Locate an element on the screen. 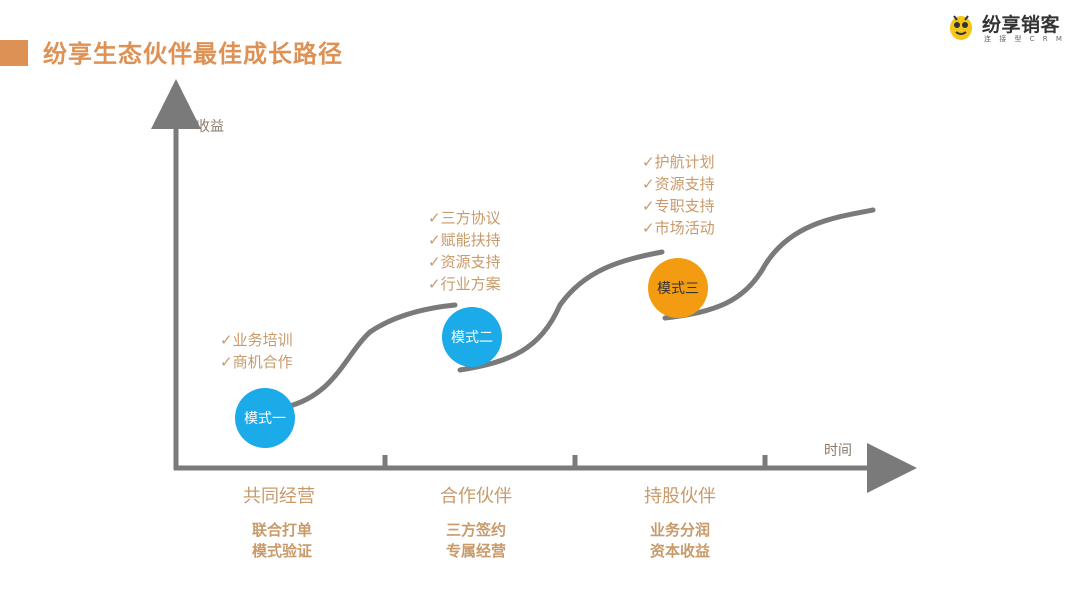 The image size is (1080, 608). benefit-item: ✓行业方案 is located at coordinates (464, 284).